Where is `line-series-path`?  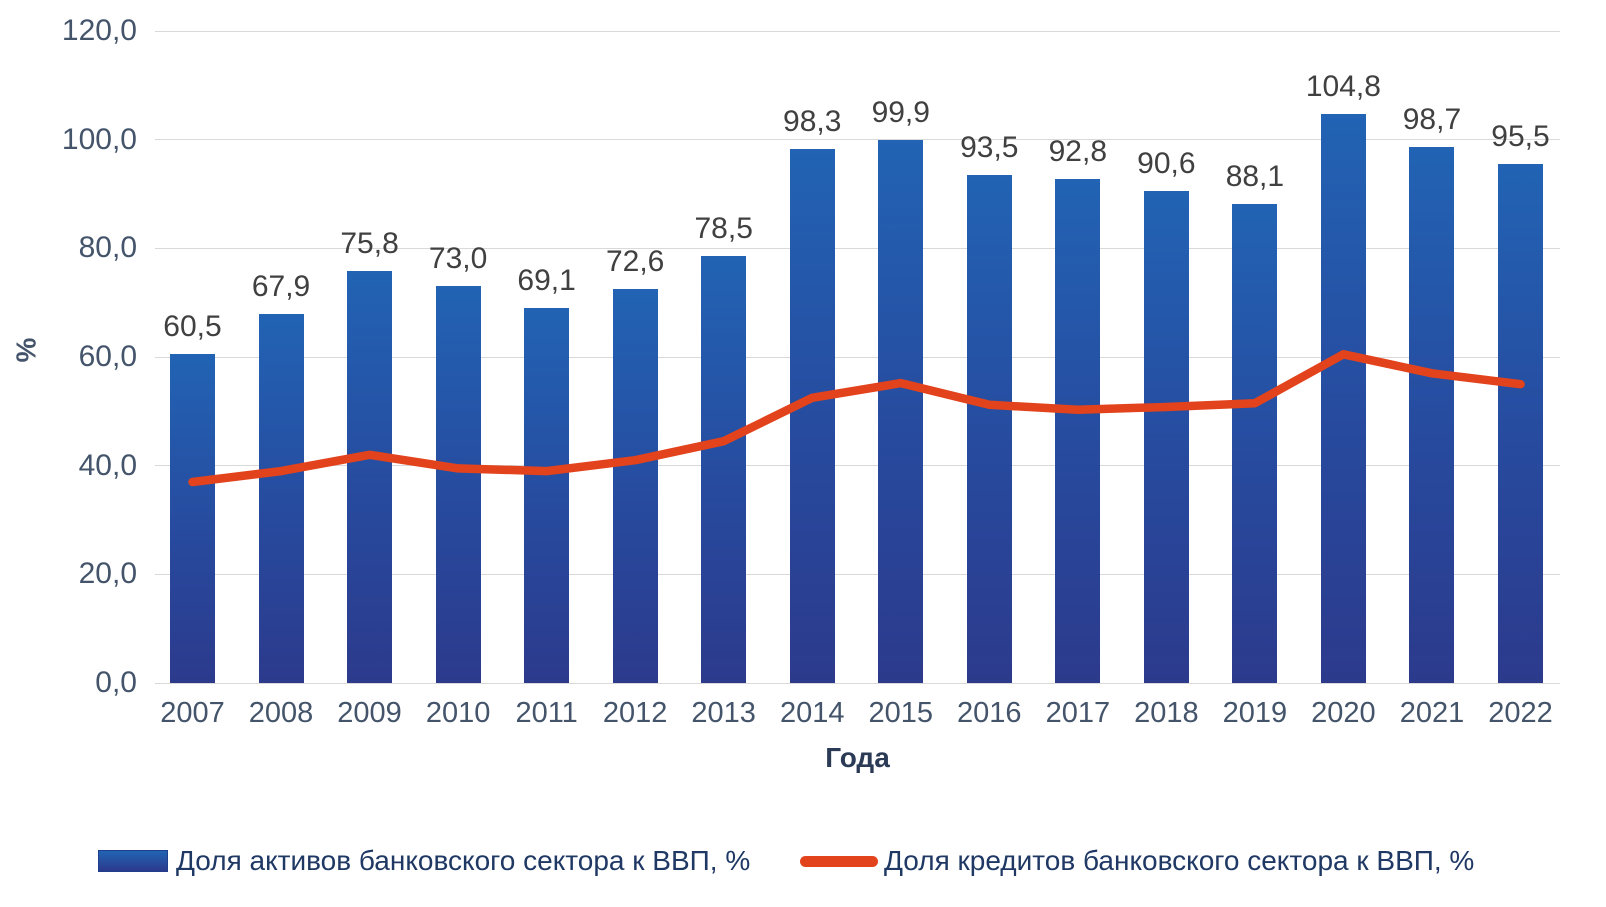 line-series-path is located at coordinates (856, 418).